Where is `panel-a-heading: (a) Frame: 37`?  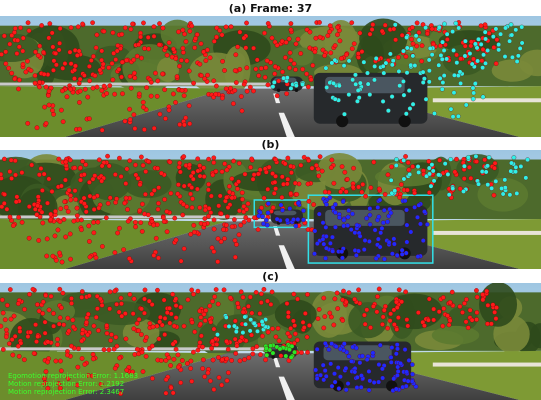 panel-a-heading: (a) Frame: 37 is located at coordinates (270, 9).